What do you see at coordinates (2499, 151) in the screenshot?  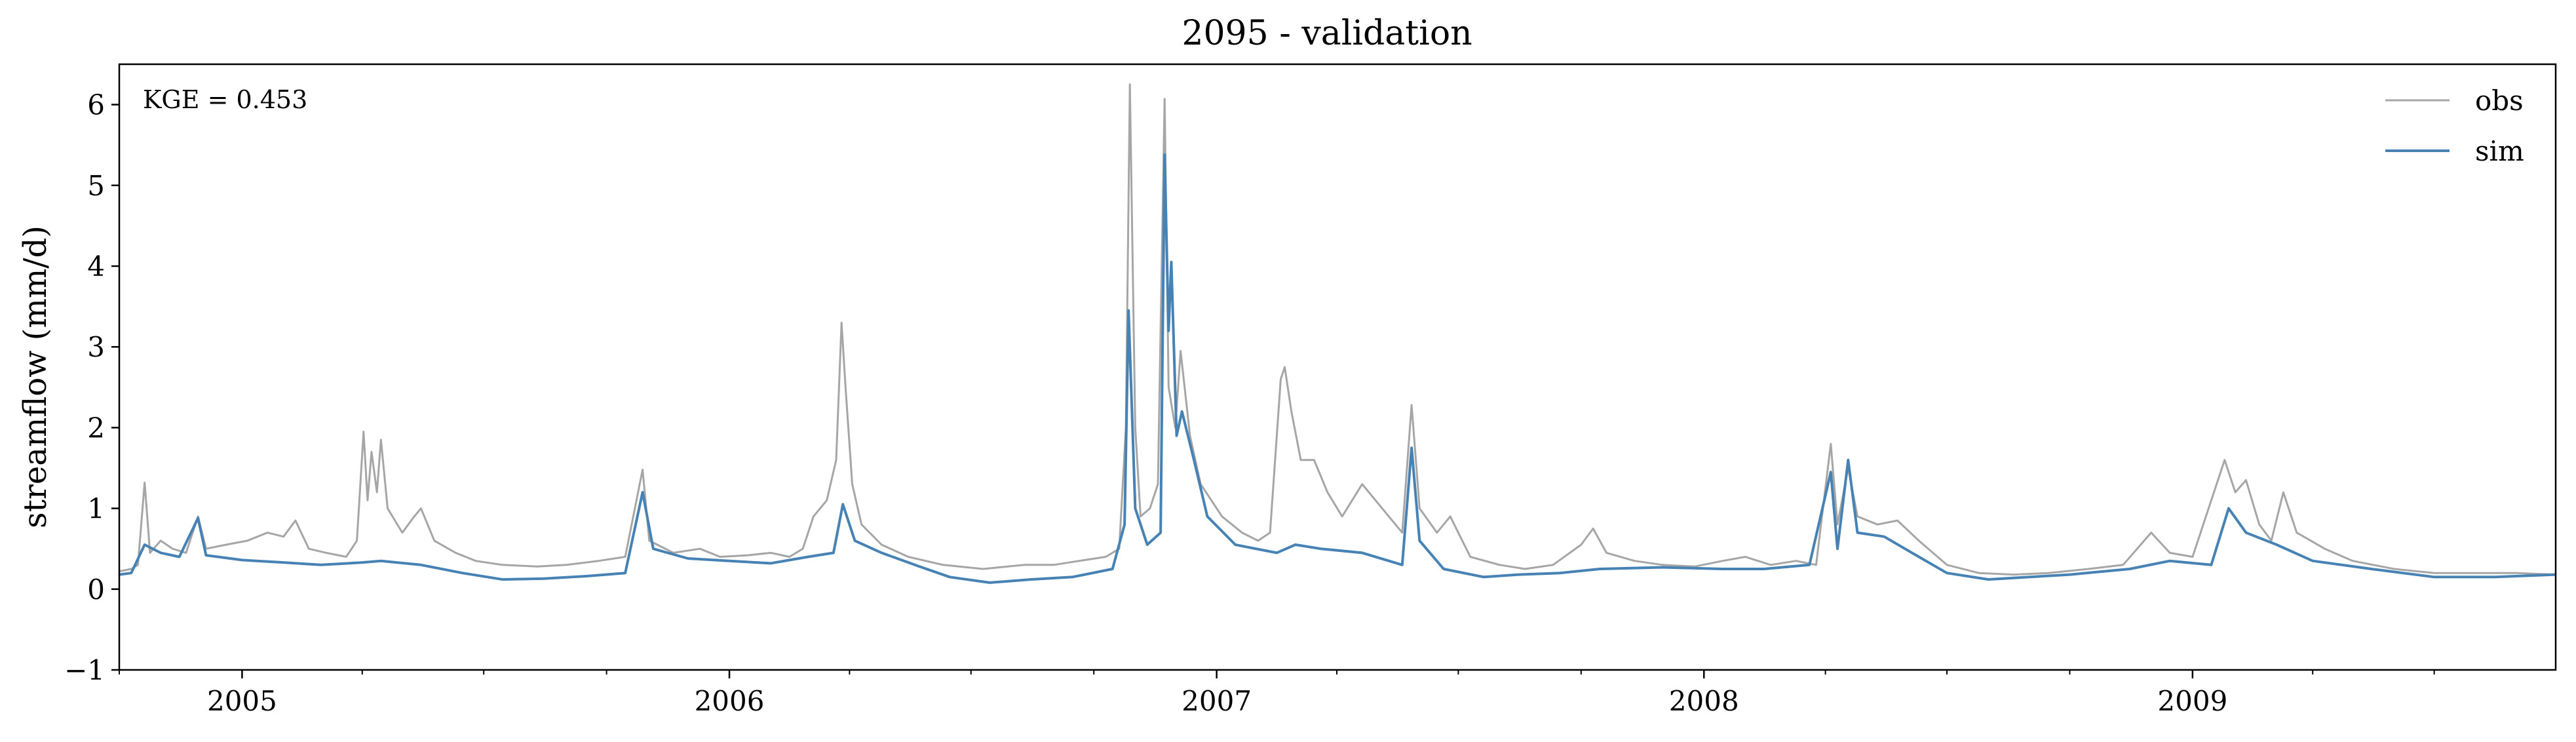 I see `legend-label-sim: sim` at bounding box center [2499, 151].